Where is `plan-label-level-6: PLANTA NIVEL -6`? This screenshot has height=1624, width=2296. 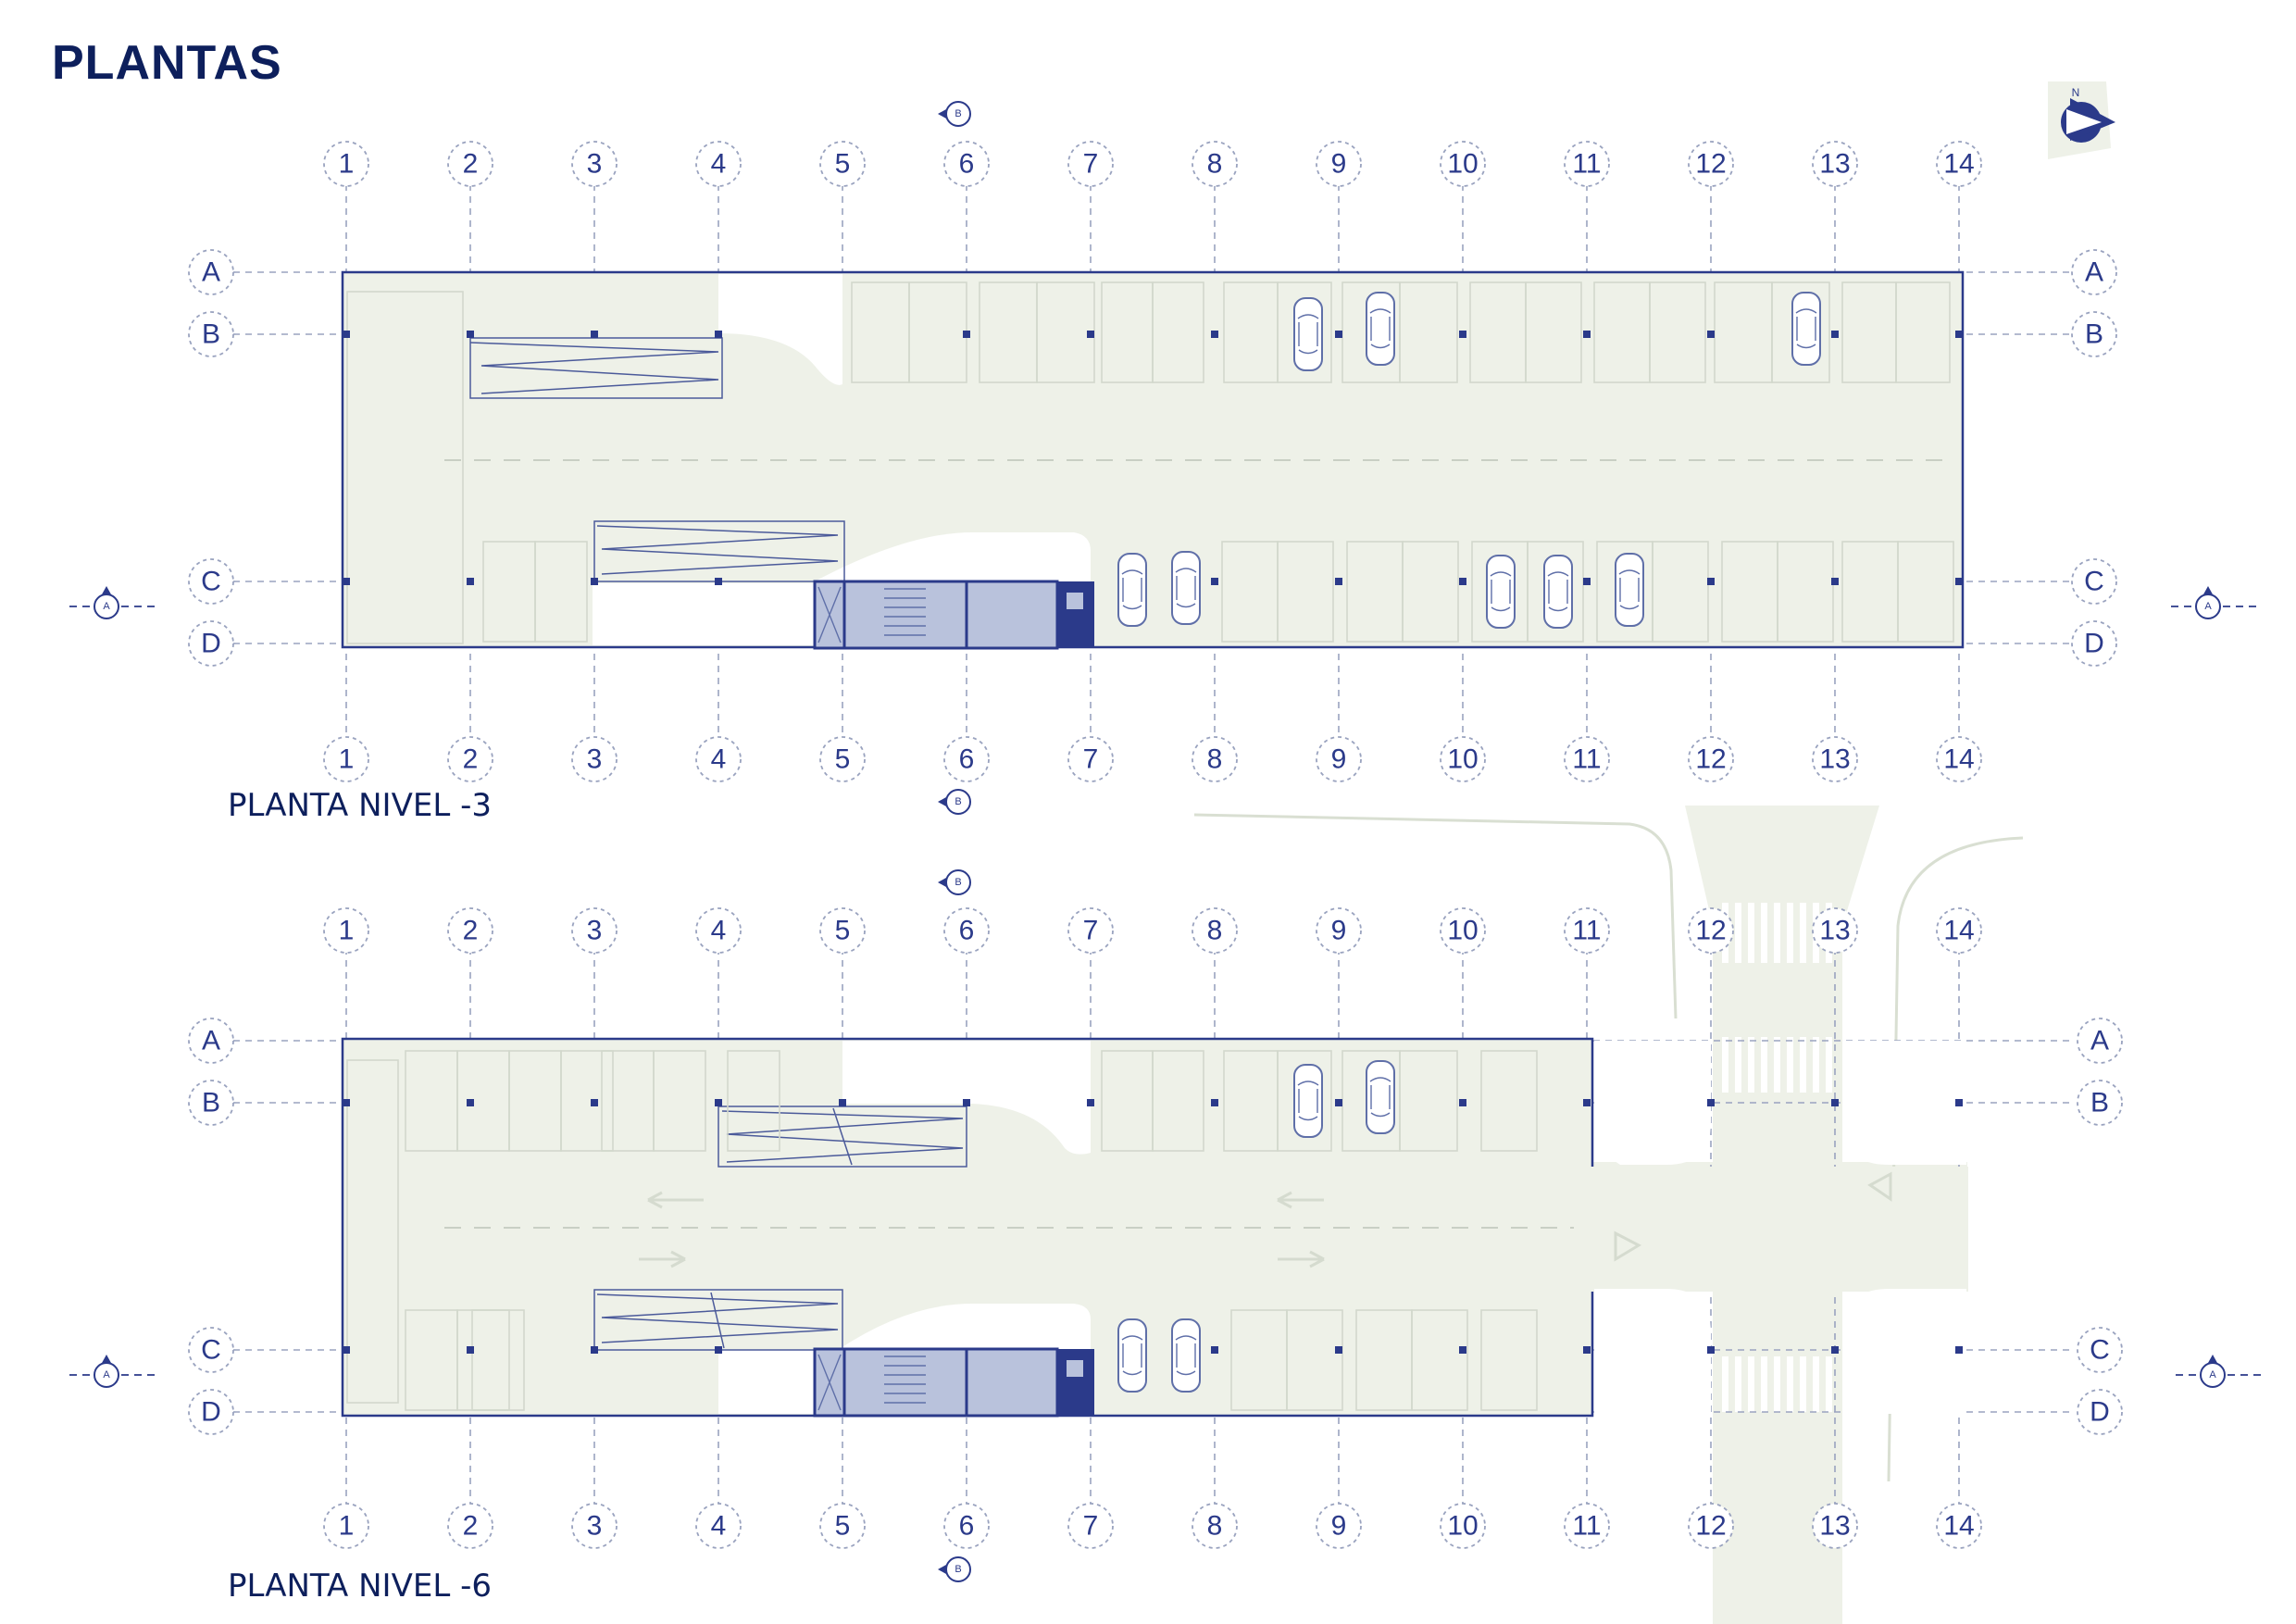 plan-label-level-6: PLANTA NIVEL -6 is located at coordinates (360, 1586).